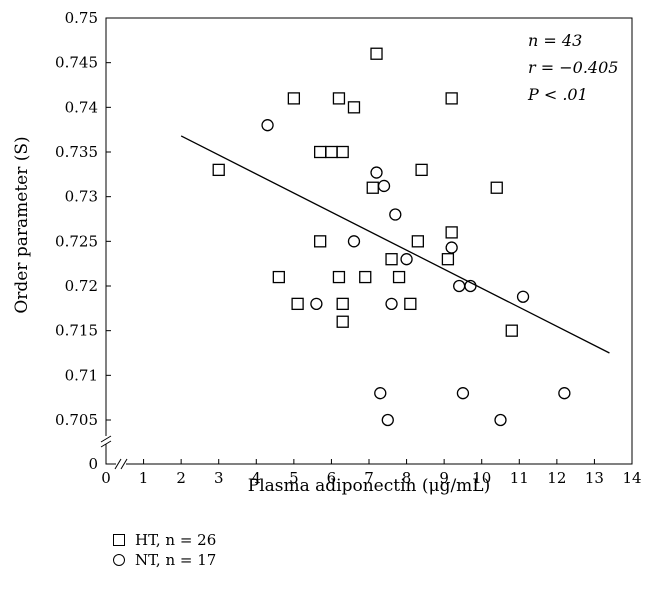 This screenshot has width=649, height=603. I want to click on x-tick-label: 3, so click(219, 478).